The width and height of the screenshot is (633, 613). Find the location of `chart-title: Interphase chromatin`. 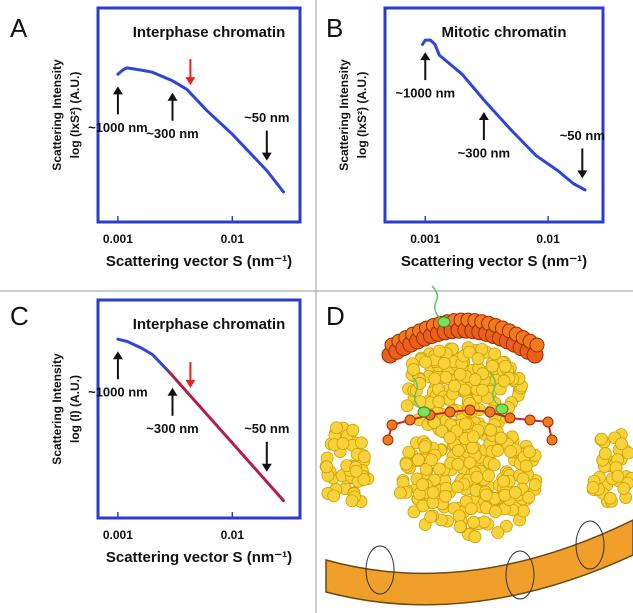

chart-title: Interphase chromatin is located at coordinates (209, 32).